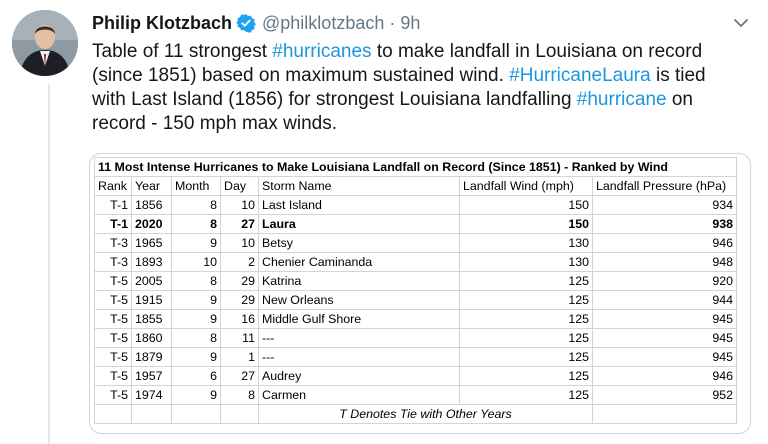 This screenshot has height=444, width=768. Describe the element at coordinates (526, 186) in the screenshot. I see `column-header: Landfall Wind (mph)` at that location.